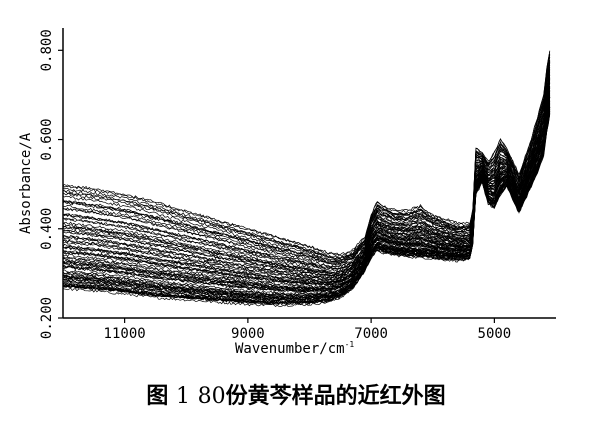 This screenshot has width=592, height=422. Describe the element at coordinates (51, 184) in the screenshot. I see `y-ticks: 0.200 0.400 0.600 0.800` at that location.